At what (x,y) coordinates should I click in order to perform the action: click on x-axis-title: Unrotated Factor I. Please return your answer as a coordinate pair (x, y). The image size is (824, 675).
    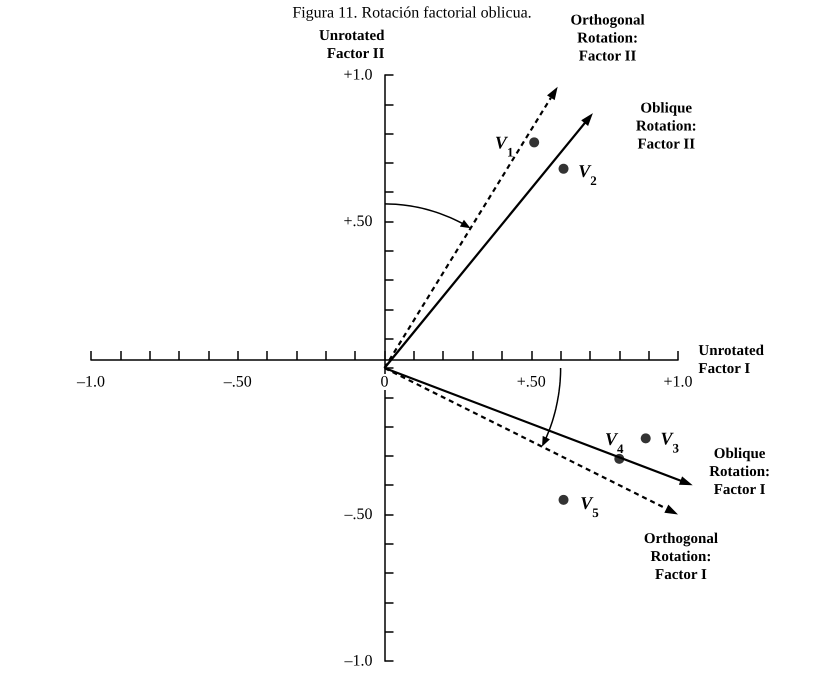
    Looking at the image, I should click on (731, 360).